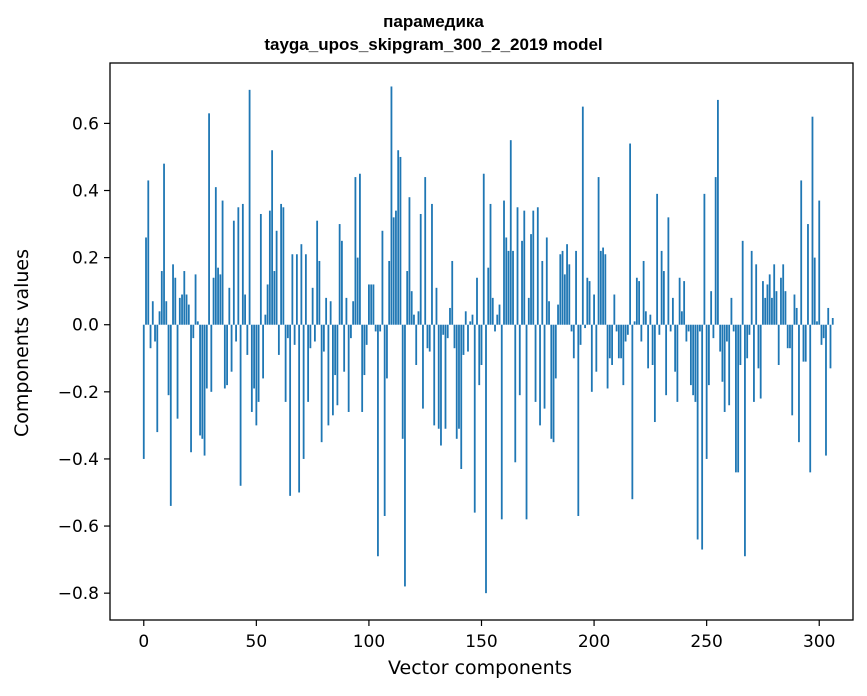  Describe the element at coordinates (78, 527) in the screenshot. I see `y-tick-label: −0.6` at that location.